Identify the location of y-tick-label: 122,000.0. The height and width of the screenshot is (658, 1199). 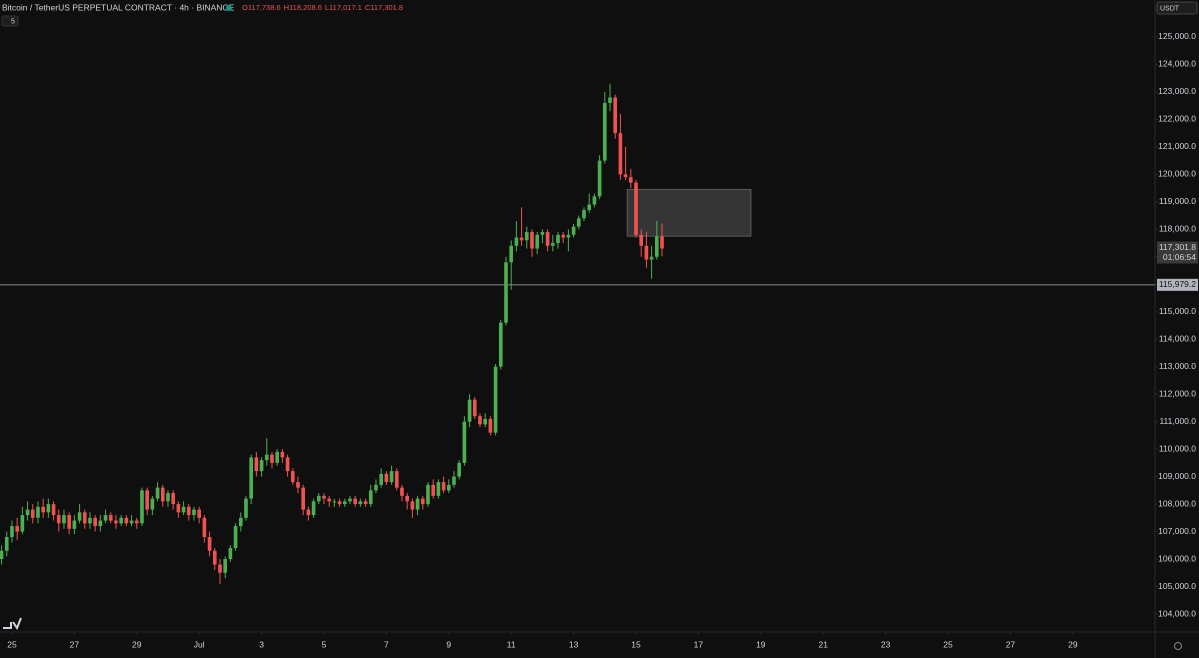
(1177, 119).